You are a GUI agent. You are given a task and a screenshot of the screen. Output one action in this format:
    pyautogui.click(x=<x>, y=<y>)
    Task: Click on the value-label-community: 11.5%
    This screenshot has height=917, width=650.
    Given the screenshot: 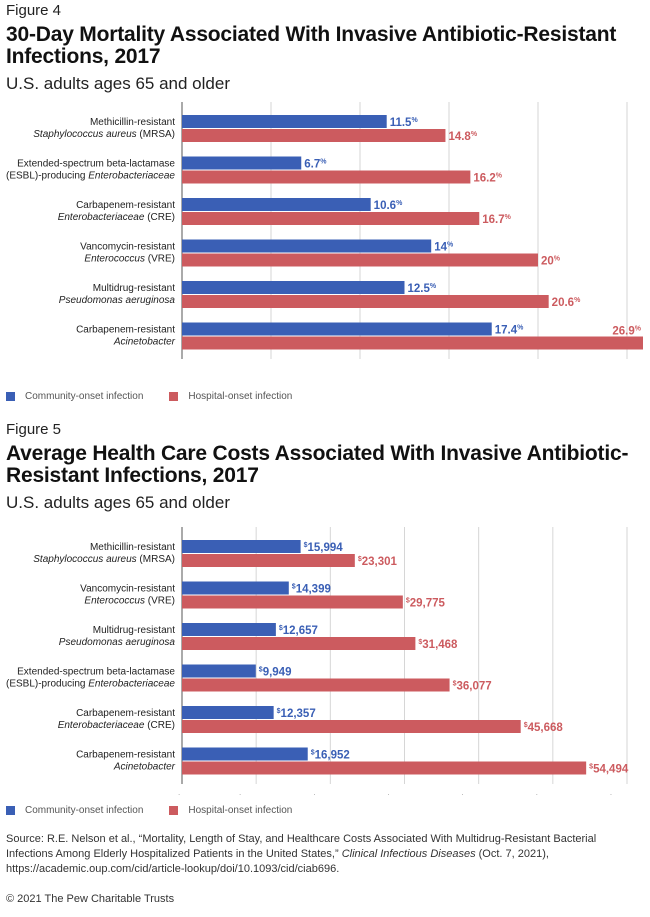 What is the action you would take?
    pyautogui.click(x=404, y=123)
    